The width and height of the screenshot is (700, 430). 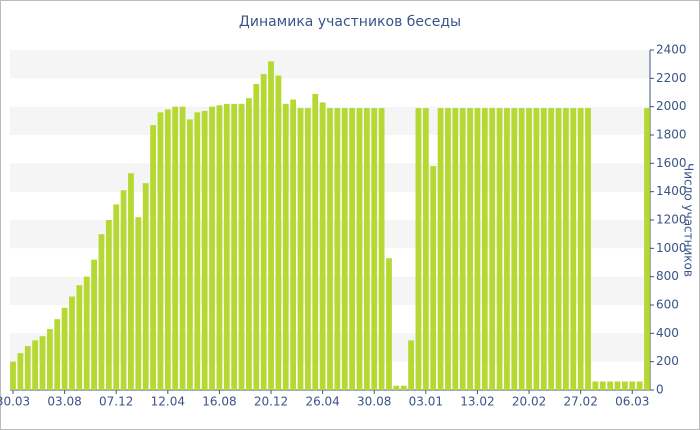 What do you see at coordinates (671, 78) in the screenshot?
I see `y-tick-label: 2200` at bounding box center [671, 78].